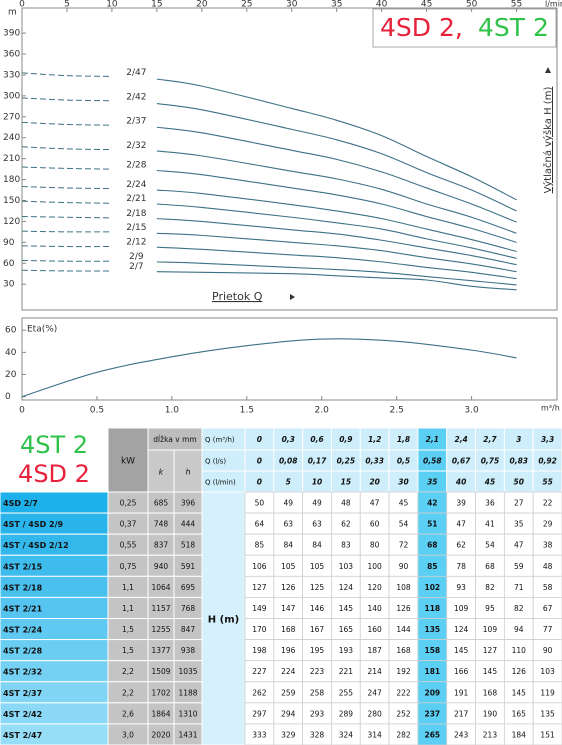 This screenshot has height=745, width=562. Describe the element at coordinates (548, 140) in the screenshot. I see `y-axis-label: Výtlačná výška H (m)` at that location.